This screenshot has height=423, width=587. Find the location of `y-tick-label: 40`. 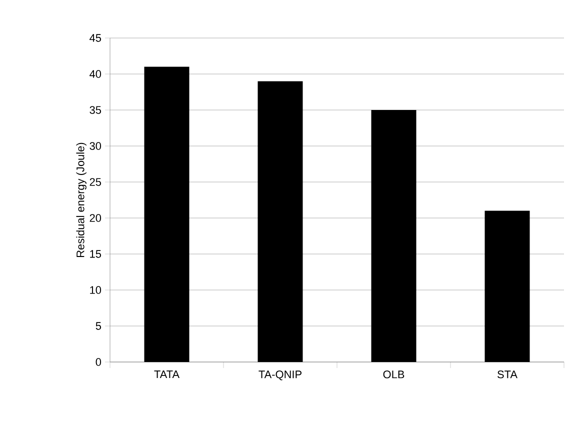

y-tick-label: 40 is located at coordinates (96, 74).